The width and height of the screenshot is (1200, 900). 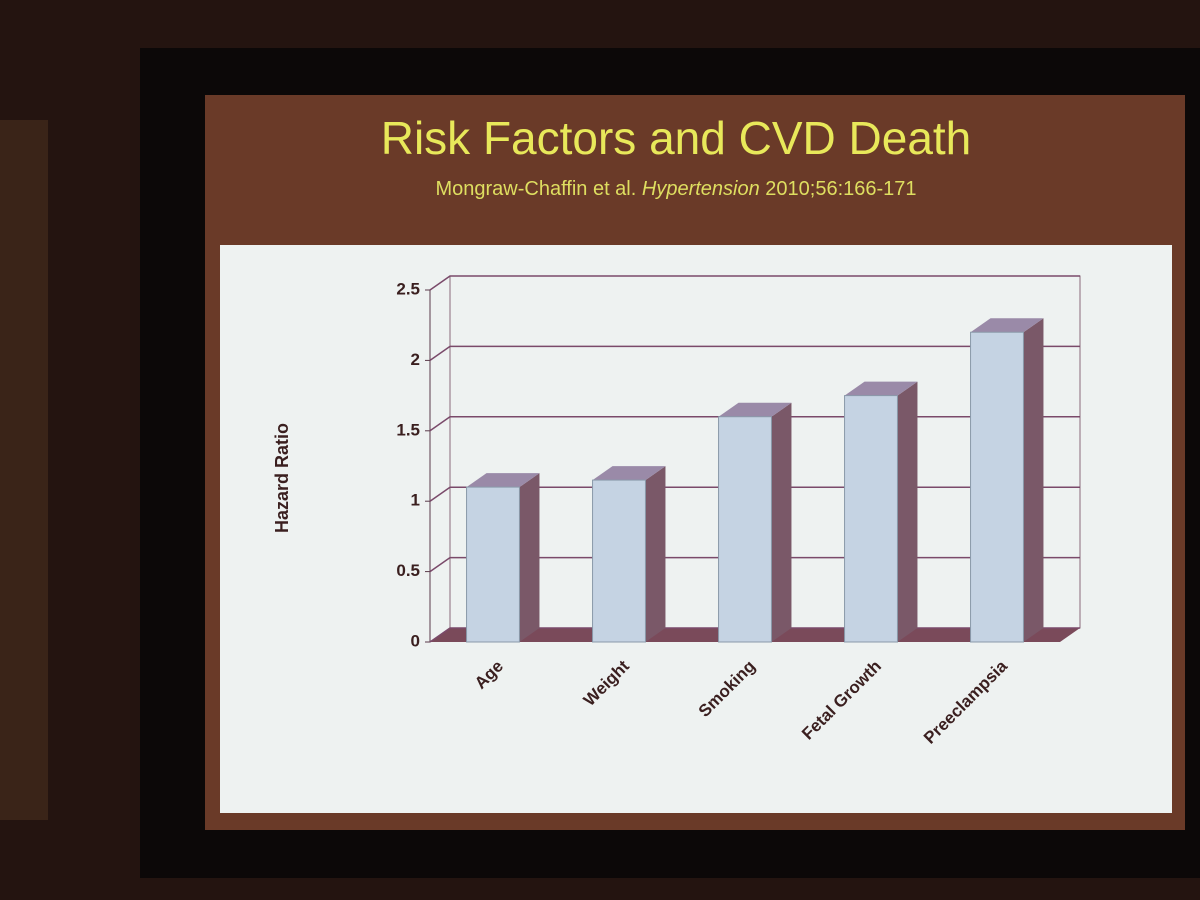 I want to click on subtitle-authors: Mongraw-Chaffin et al., so click(x=535, y=189).